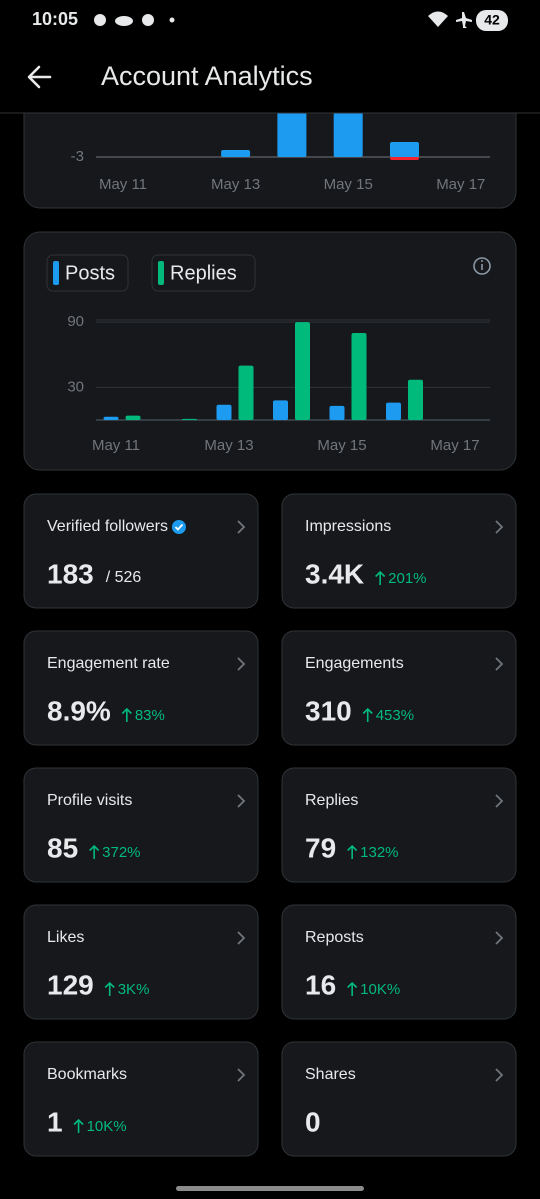 The width and height of the screenshot is (540, 1199). I want to click on info-icon, so click(482, 266).